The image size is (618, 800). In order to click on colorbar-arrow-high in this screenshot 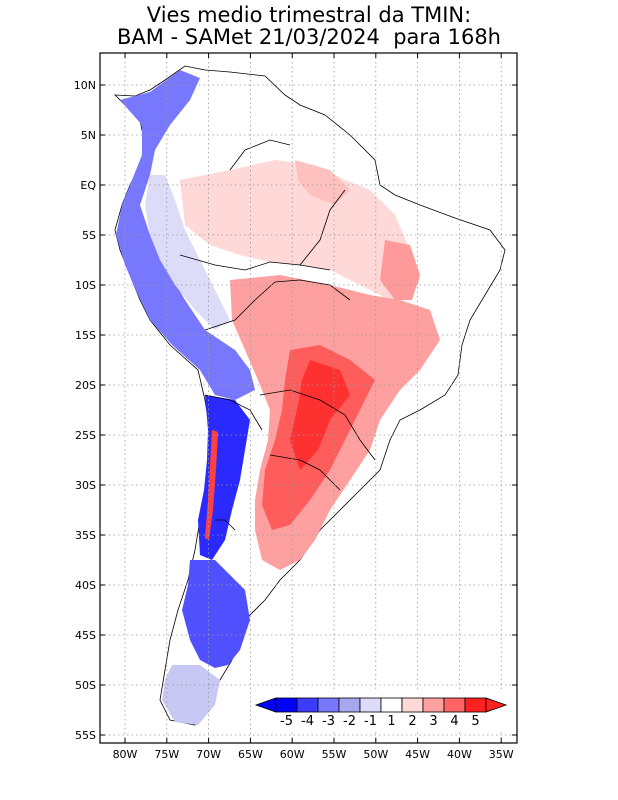, I will do `click(496, 705)`.